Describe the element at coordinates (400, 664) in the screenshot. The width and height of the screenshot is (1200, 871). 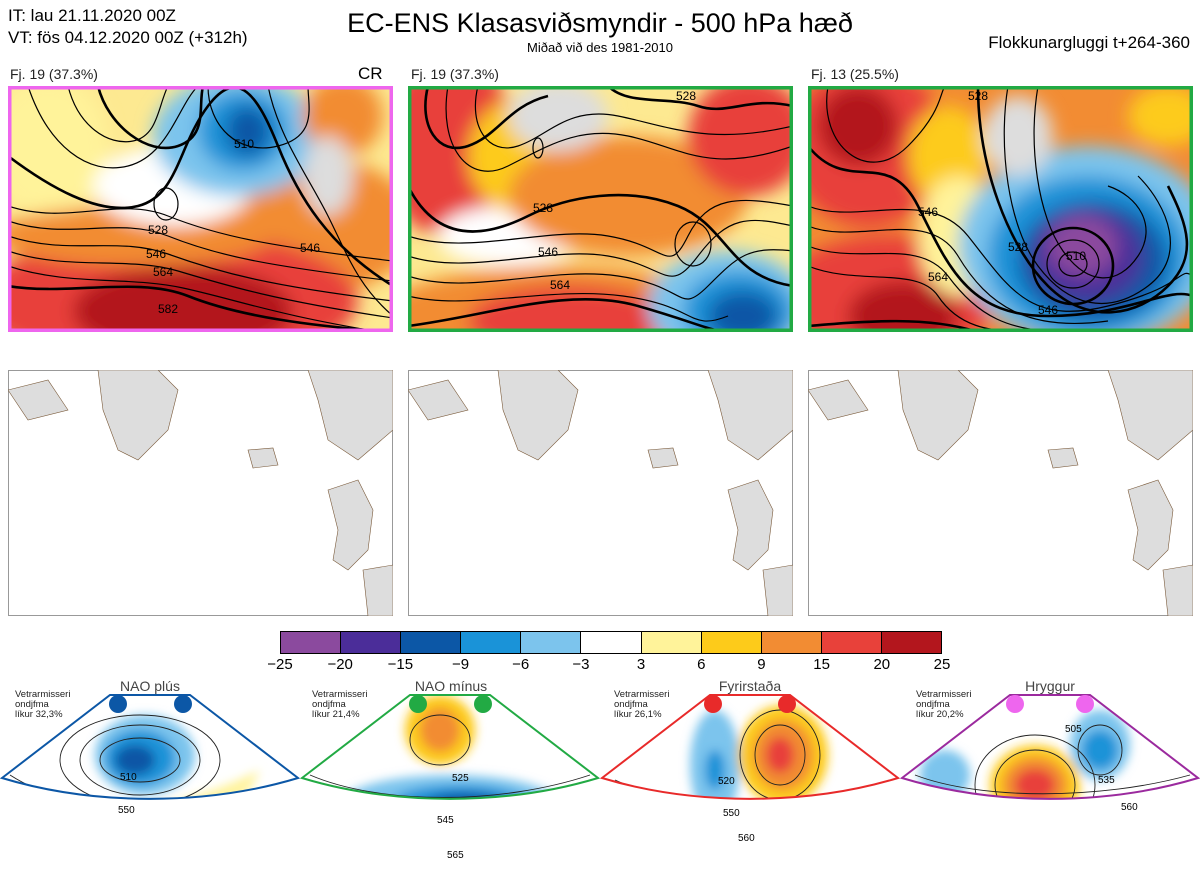
I see `colorbar-tick-label: −15` at that location.